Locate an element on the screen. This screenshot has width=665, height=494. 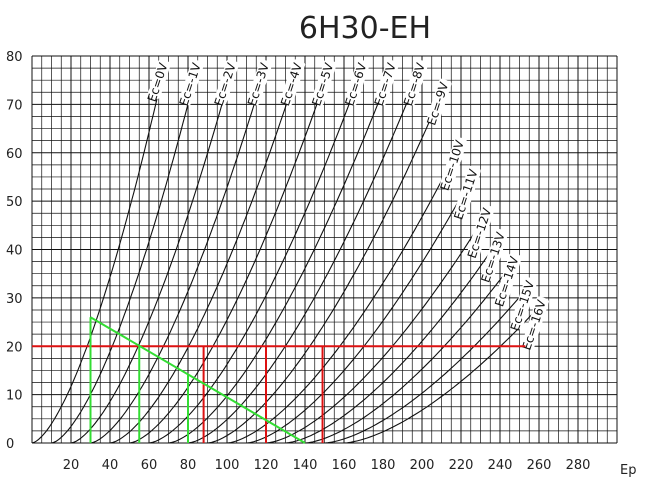
y-tick-label: 50 is located at coordinates (14, 202).